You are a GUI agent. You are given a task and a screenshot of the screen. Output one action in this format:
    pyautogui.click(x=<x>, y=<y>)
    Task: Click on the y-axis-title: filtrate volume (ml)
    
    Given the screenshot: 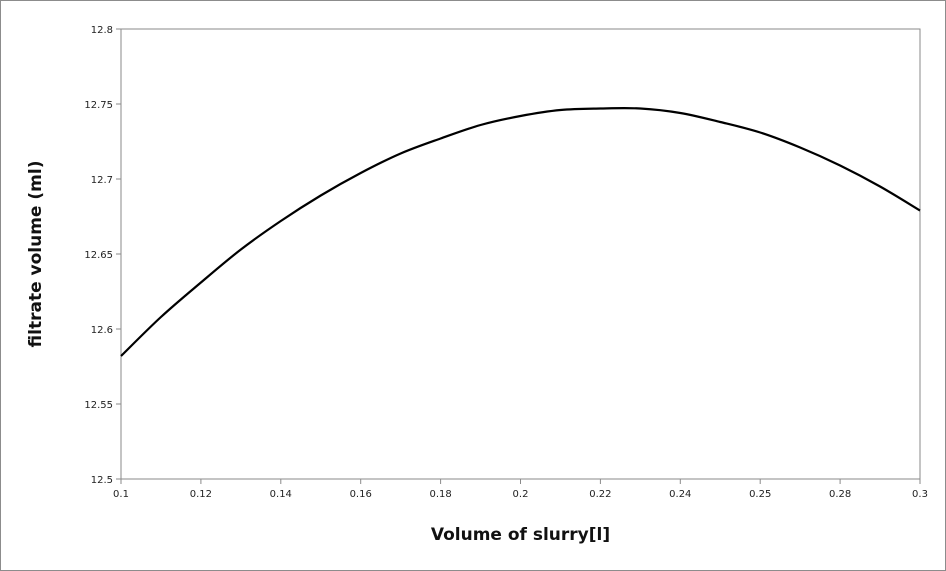 What is the action you would take?
    pyautogui.click(x=36, y=254)
    